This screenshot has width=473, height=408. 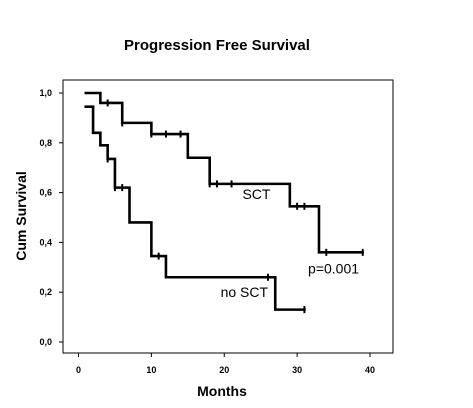 I want to click on x-axis-label: Months, so click(x=222, y=391).